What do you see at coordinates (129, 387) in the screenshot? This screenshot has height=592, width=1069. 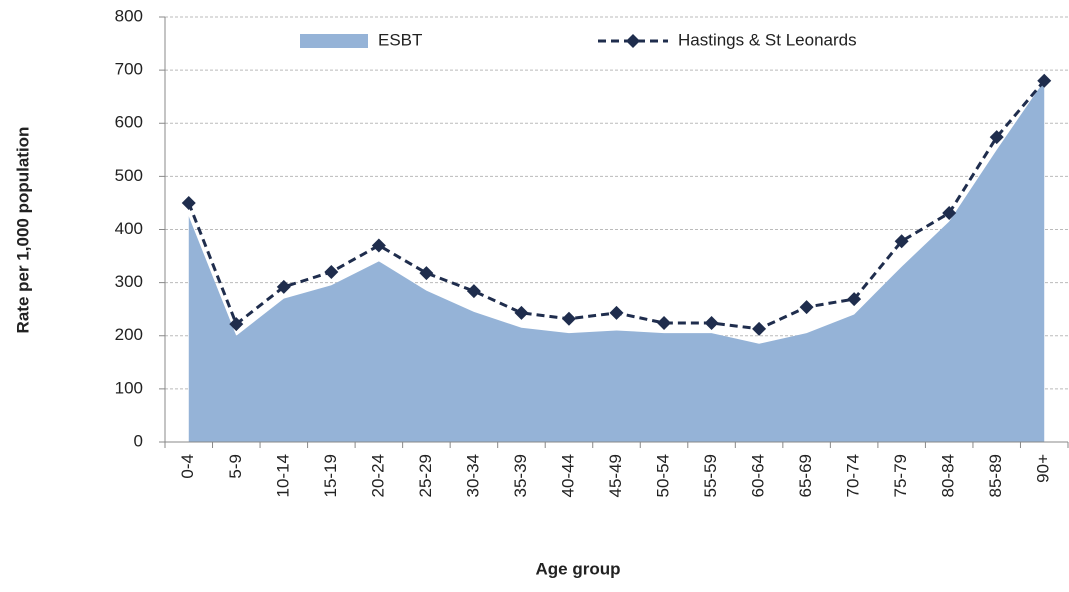 I see `y-tick-label: 100` at bounding box center [129, 387].